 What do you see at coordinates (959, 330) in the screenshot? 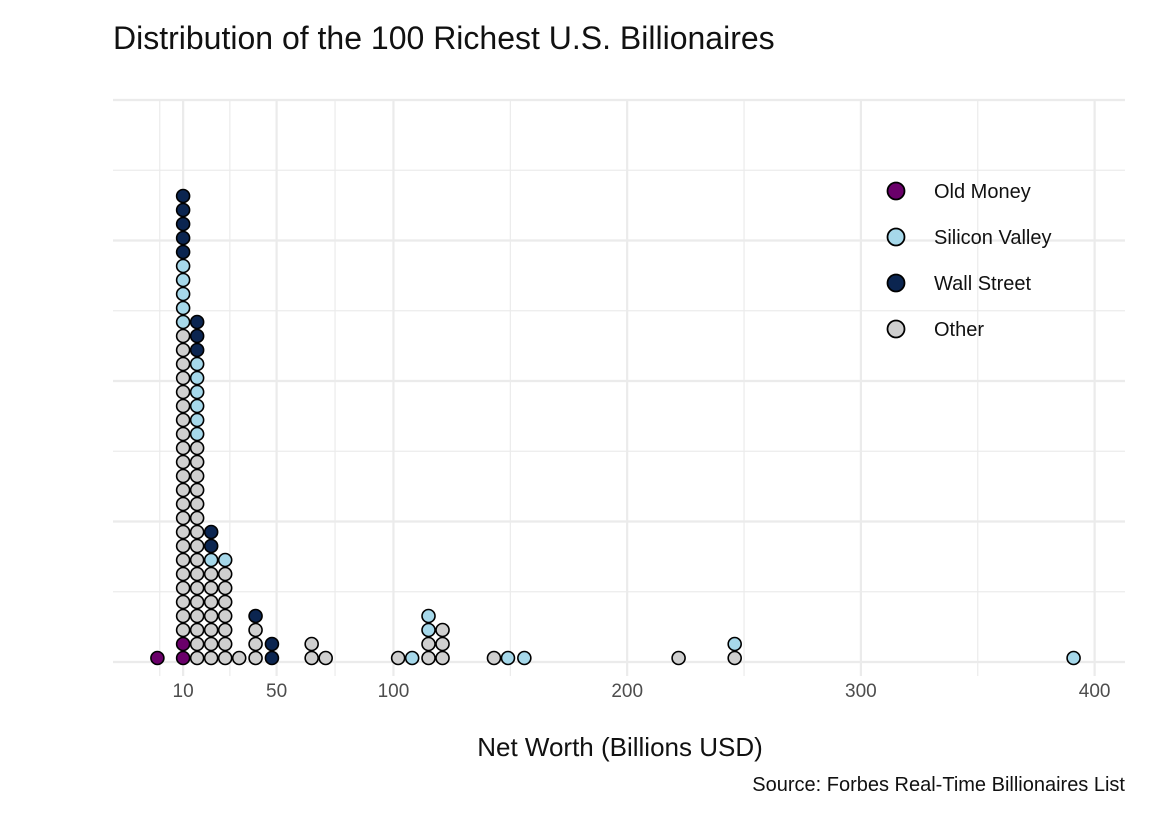
I see `legend-label: Other` at bounding box center [959, 330].